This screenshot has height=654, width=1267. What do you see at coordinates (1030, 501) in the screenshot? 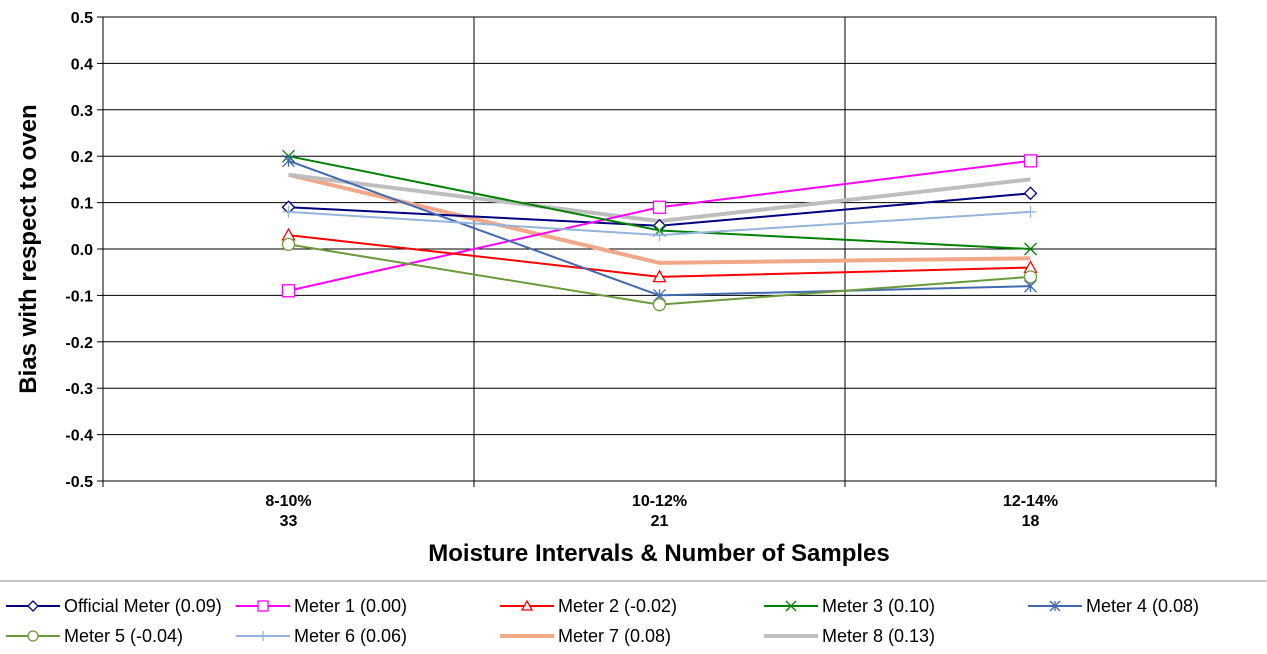
I see `x-tick-label: 12-14%` at bounding box center [1030, 501].